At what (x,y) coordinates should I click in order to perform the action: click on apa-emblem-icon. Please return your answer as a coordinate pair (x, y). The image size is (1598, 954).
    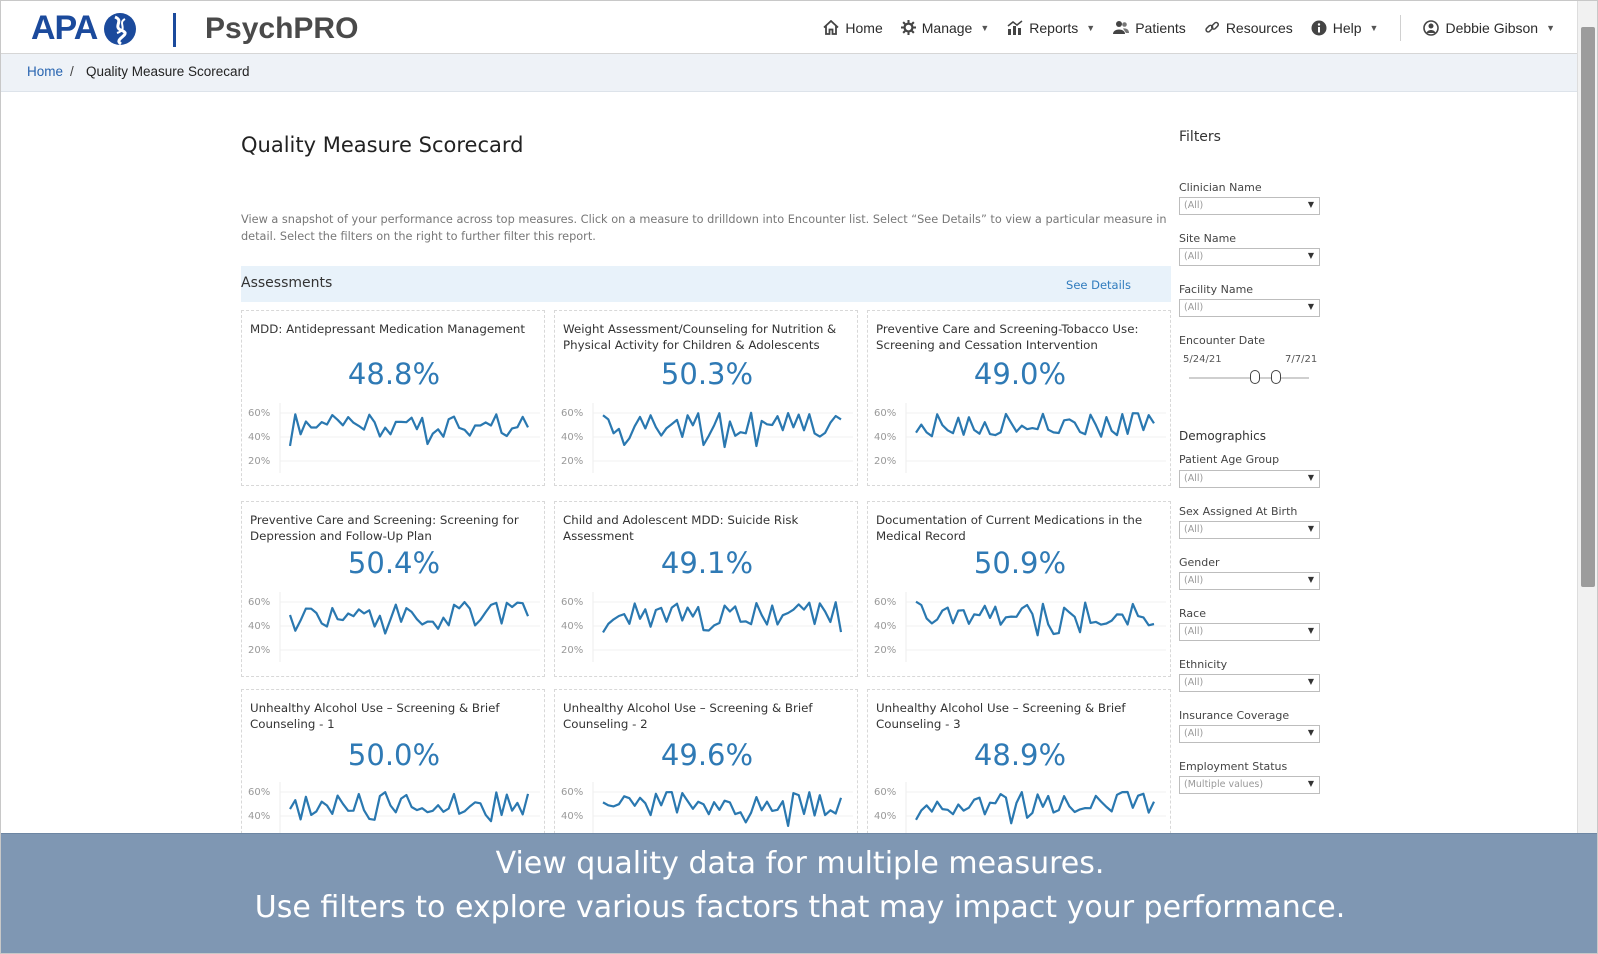
    Looking at the image, I should click on (120, 28).